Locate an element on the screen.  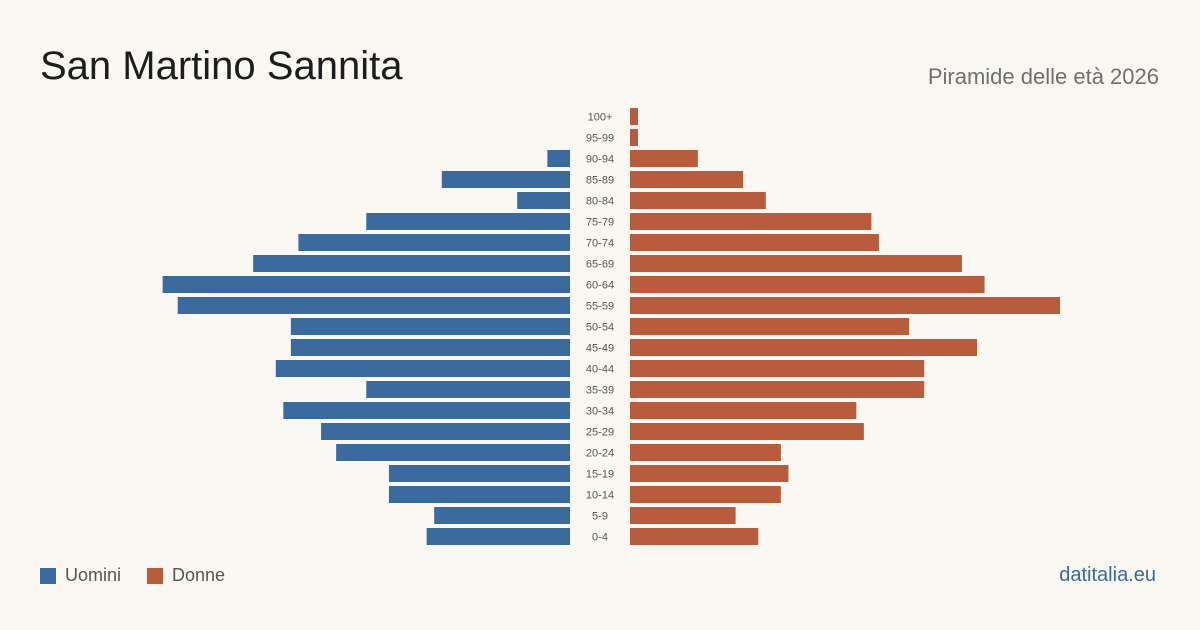
legend-swatch-male is located at coordinates (48, 575).